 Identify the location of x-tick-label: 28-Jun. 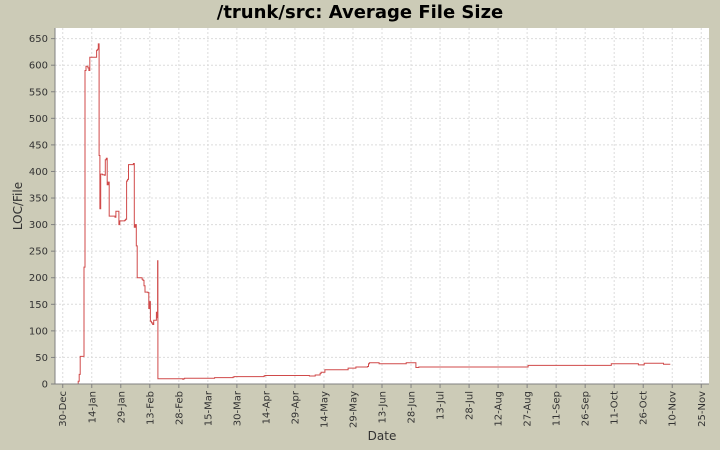
(412, 407).